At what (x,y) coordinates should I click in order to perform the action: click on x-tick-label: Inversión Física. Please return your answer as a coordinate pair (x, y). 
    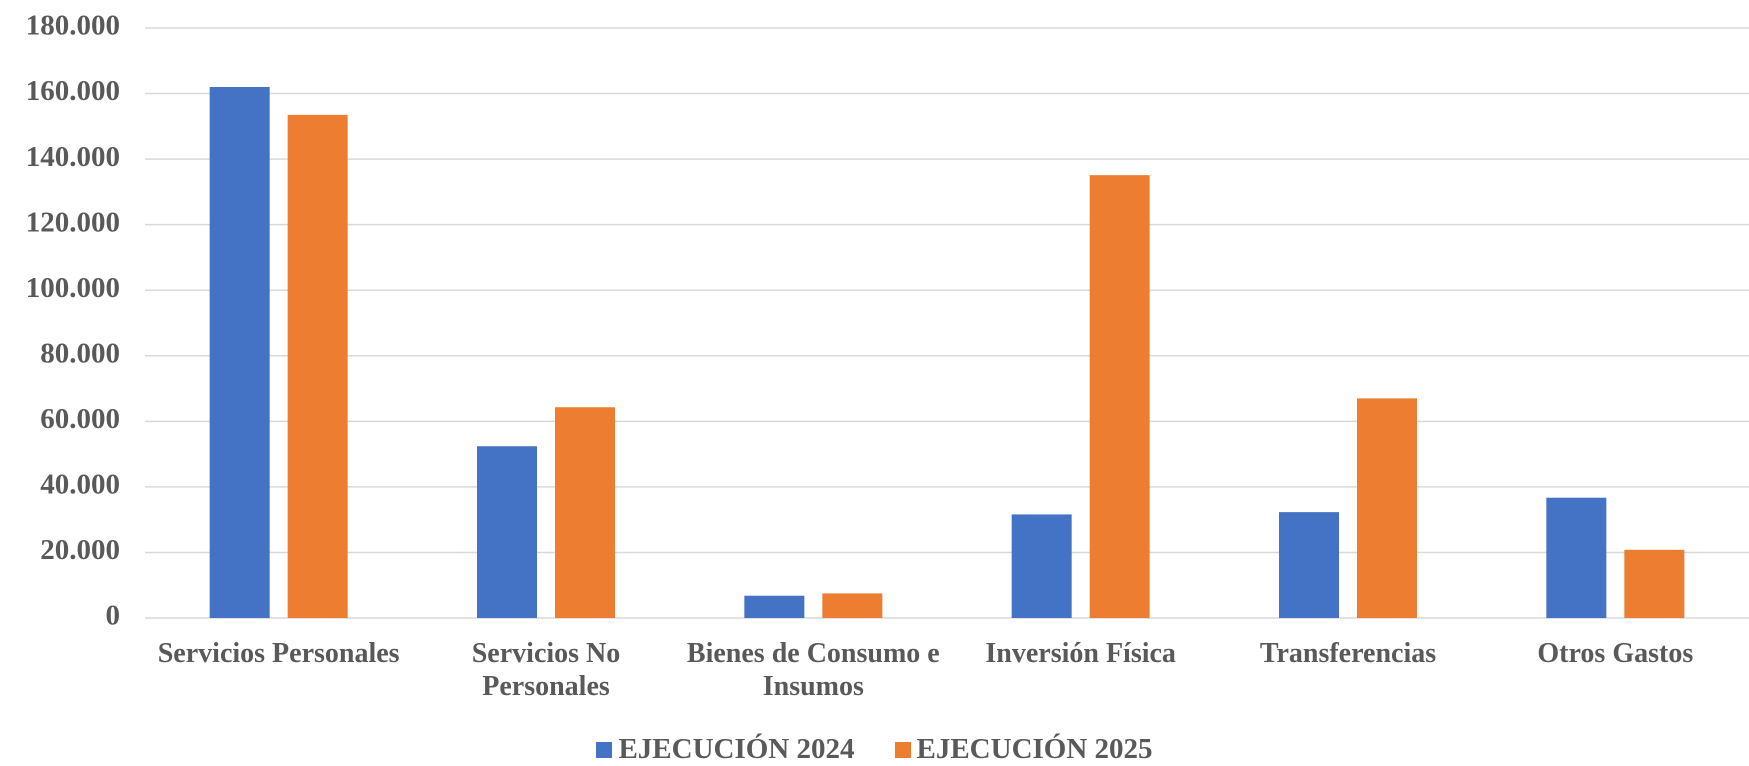
    Looking at the image, I should click on (1080, 653).